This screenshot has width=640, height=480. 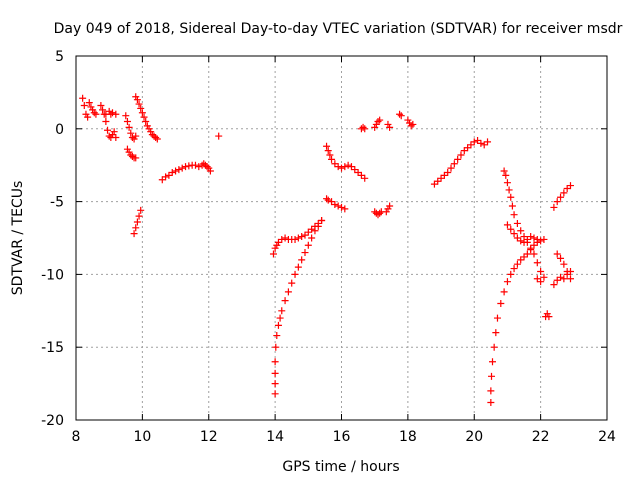 What do you see at coordinates (340, 467) in the screenshot?
I see `x-axis-label: GPS time / hours` at bounding box center [340, 467].